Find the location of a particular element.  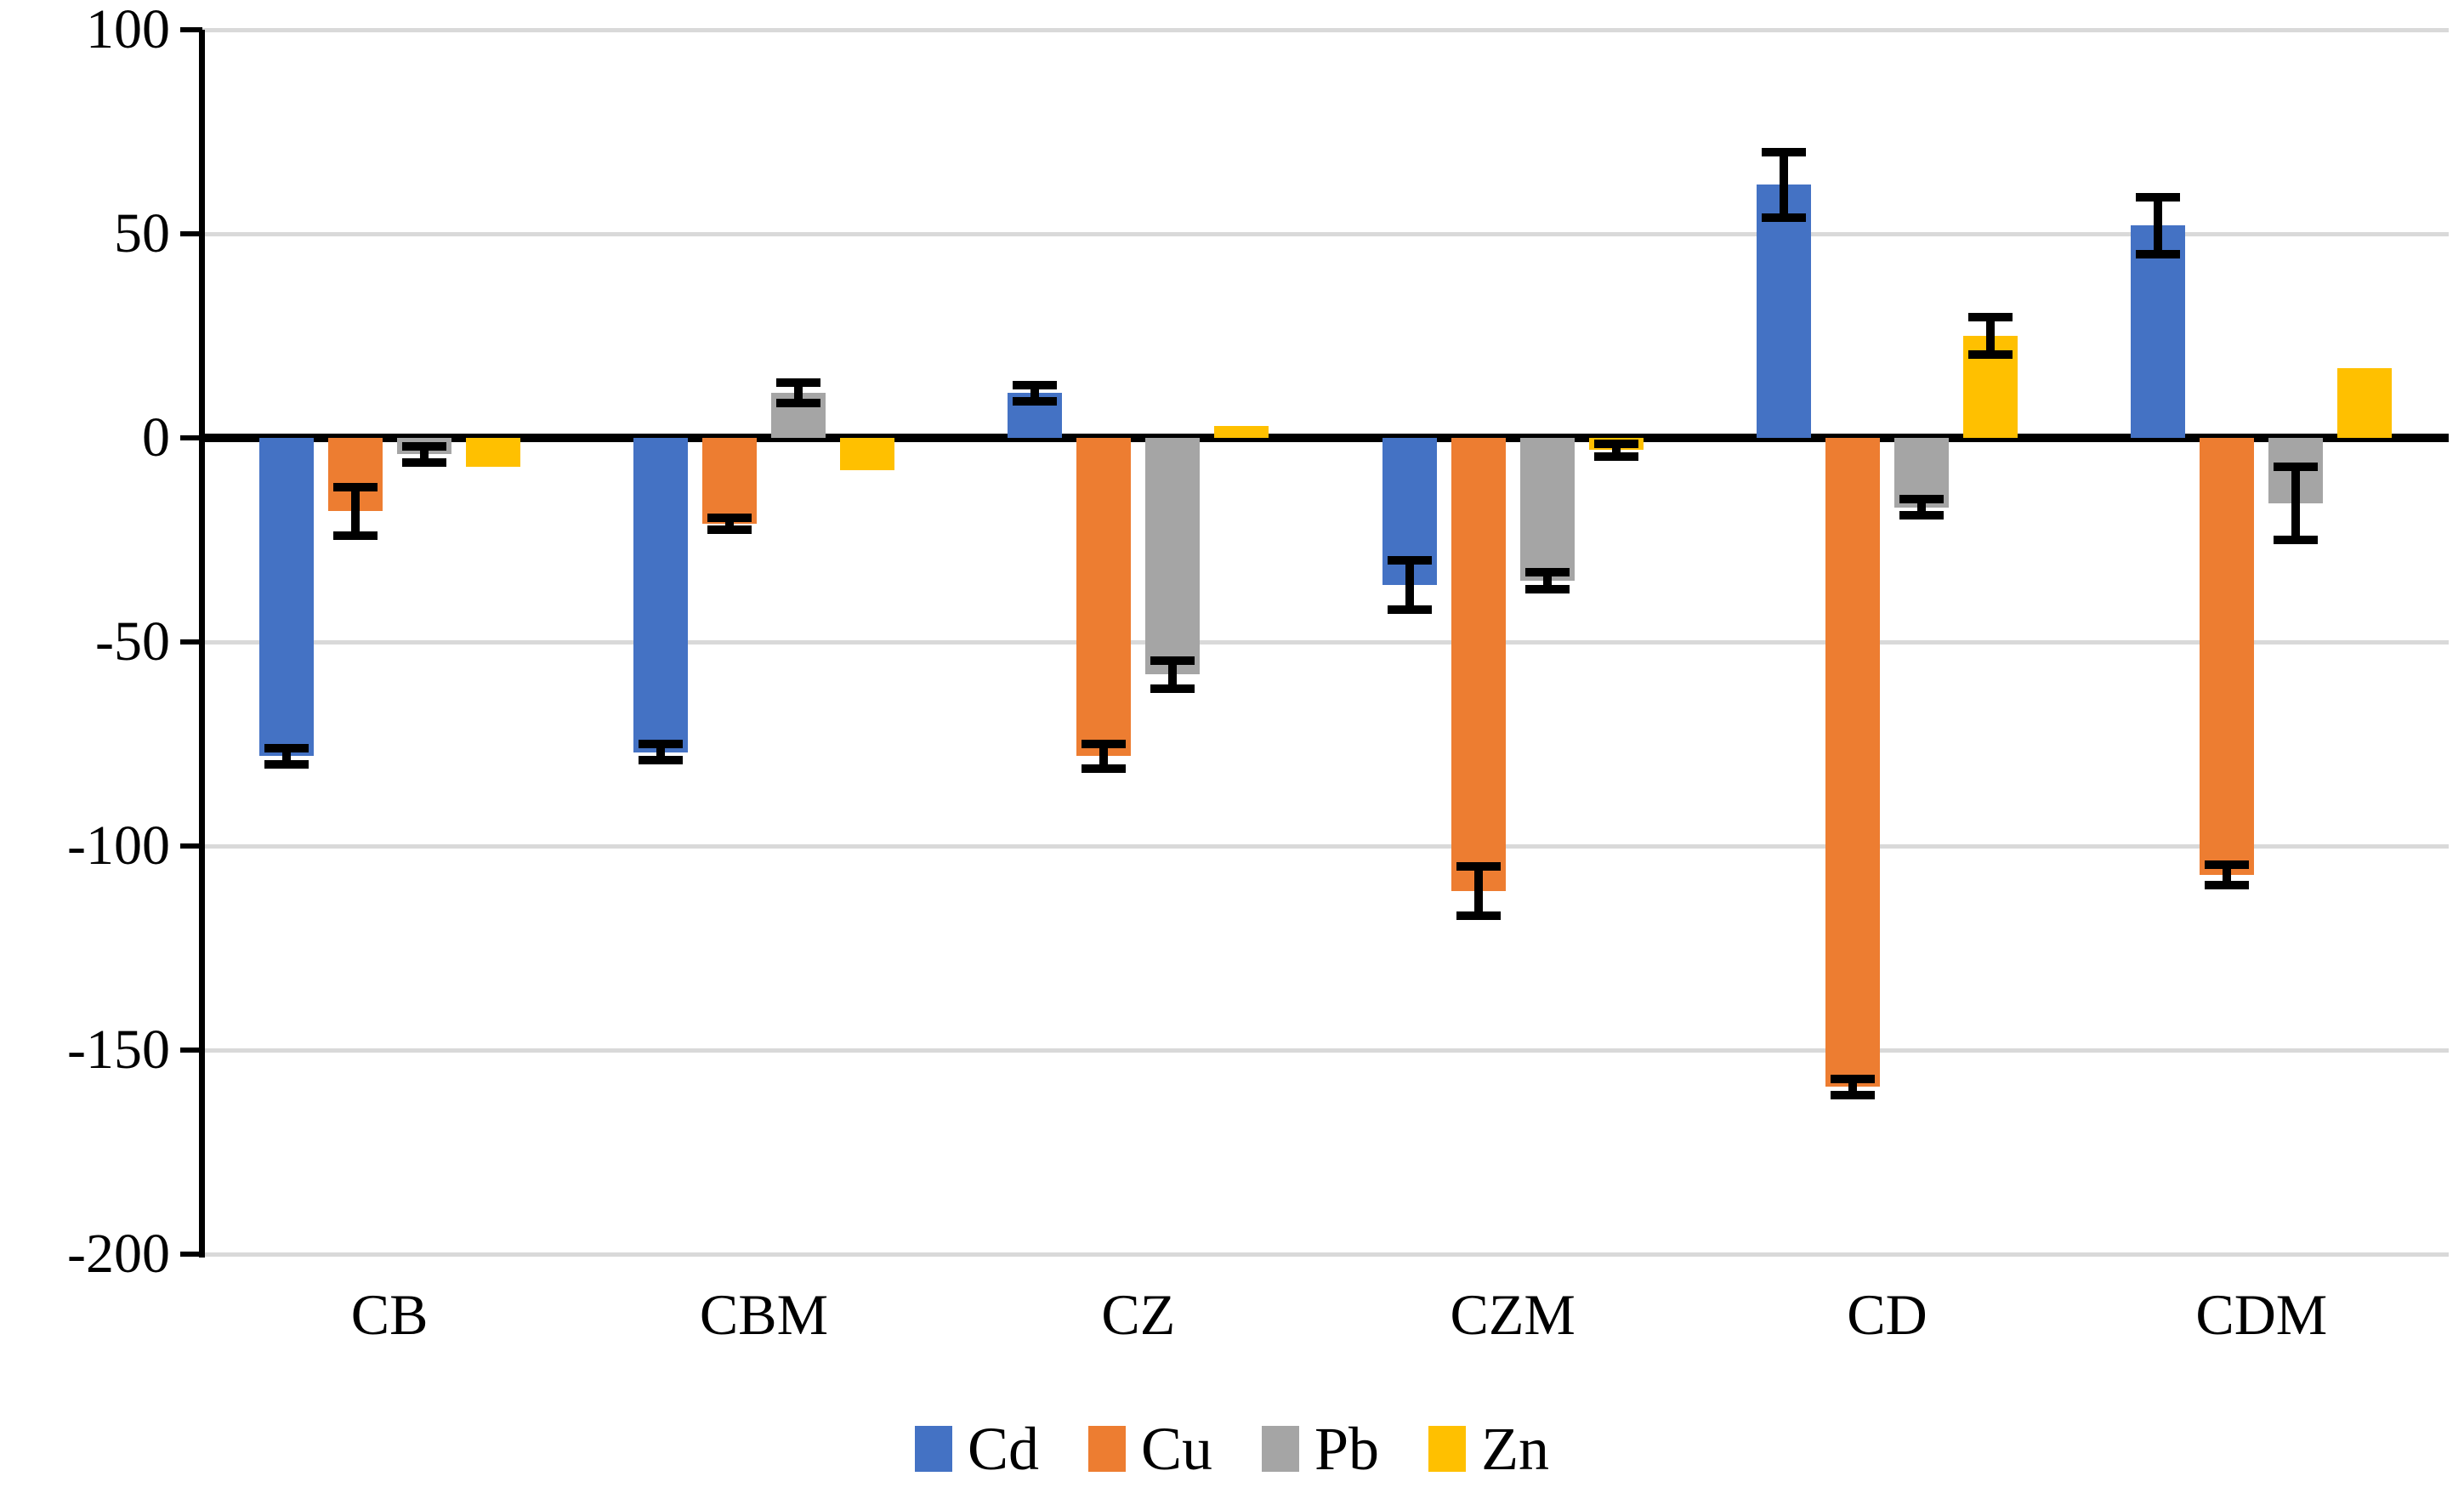

x-tick-label-CD: CD is located at coordinates (1887, 1314).